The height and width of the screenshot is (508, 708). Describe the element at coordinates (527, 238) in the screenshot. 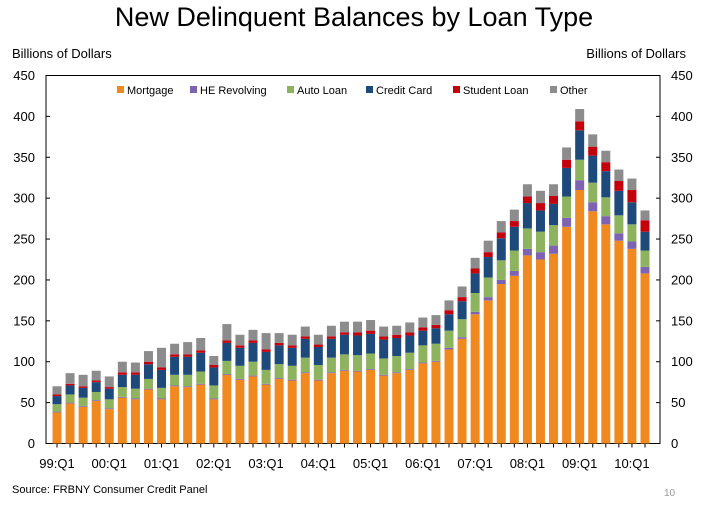

I see `bar-segment-auto-loan-08-q1` at that location.